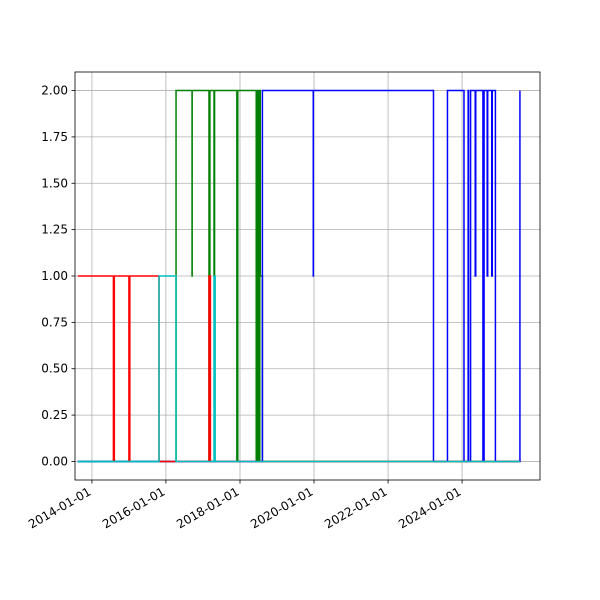  I want to click on y-axis: 0.00 0.25 0.50 0.75 1.00 1.25 1.50 1.75 2.00, so click(58, 276).